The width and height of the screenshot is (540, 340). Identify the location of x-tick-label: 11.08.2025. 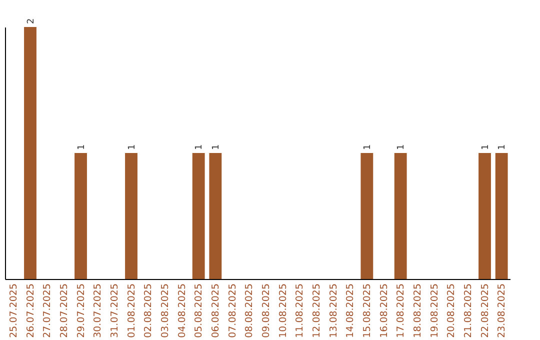
(300, 311).